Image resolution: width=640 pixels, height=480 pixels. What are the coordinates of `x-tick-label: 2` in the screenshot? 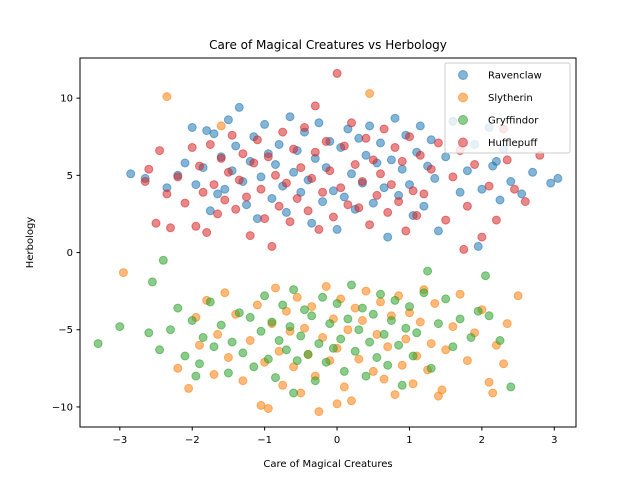 It's located at (482, 440).